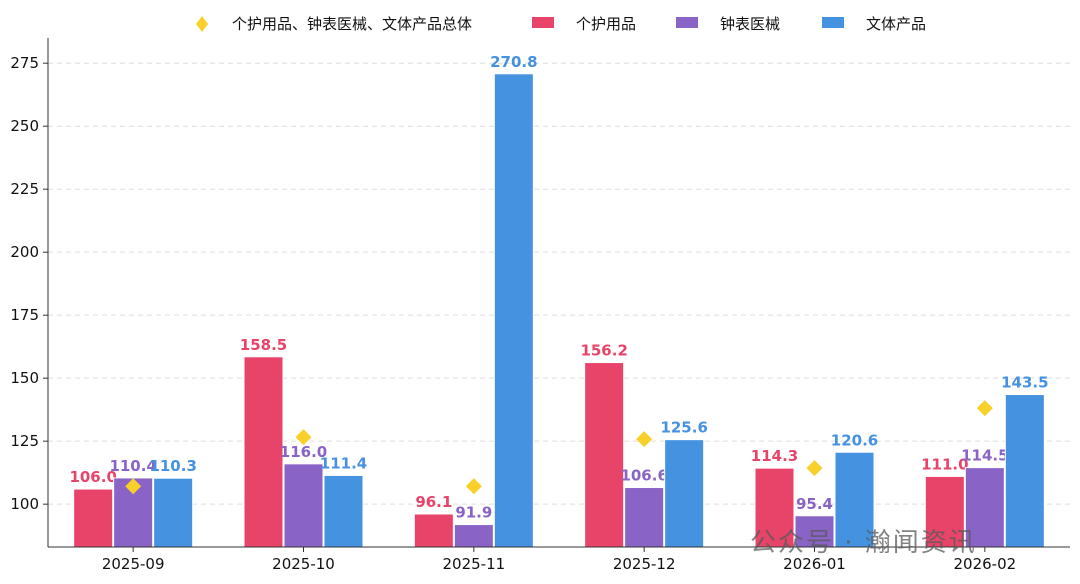 The height and width of the screenshot is (584, 1080). Describe the element at coordinates (24, 315) in the screenshot. I see `y-tick-label: 175` at that location.